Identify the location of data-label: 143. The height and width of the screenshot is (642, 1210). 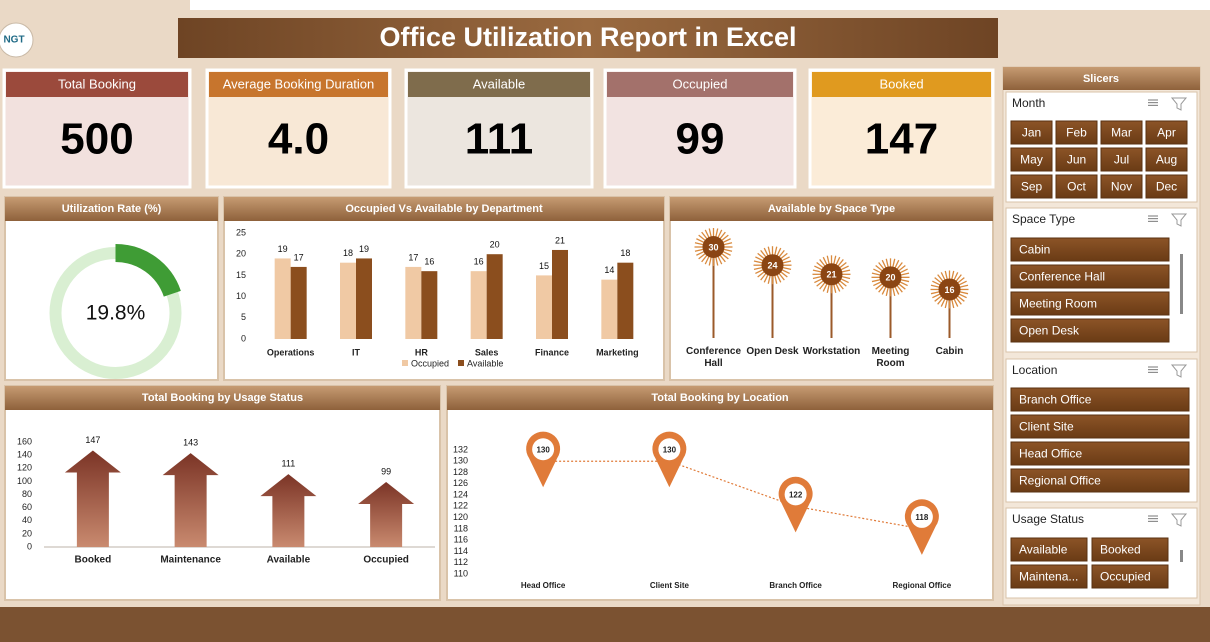
(190, 443).